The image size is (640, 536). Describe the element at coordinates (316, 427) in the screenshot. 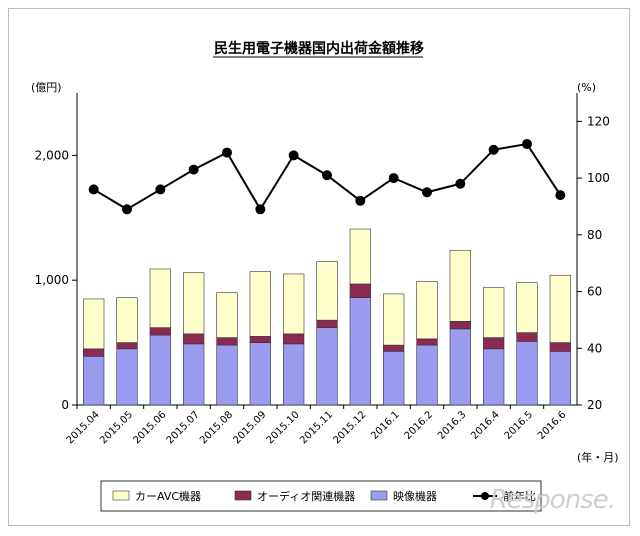

I see `x-axis-tick-label: 2015.11` at that location.